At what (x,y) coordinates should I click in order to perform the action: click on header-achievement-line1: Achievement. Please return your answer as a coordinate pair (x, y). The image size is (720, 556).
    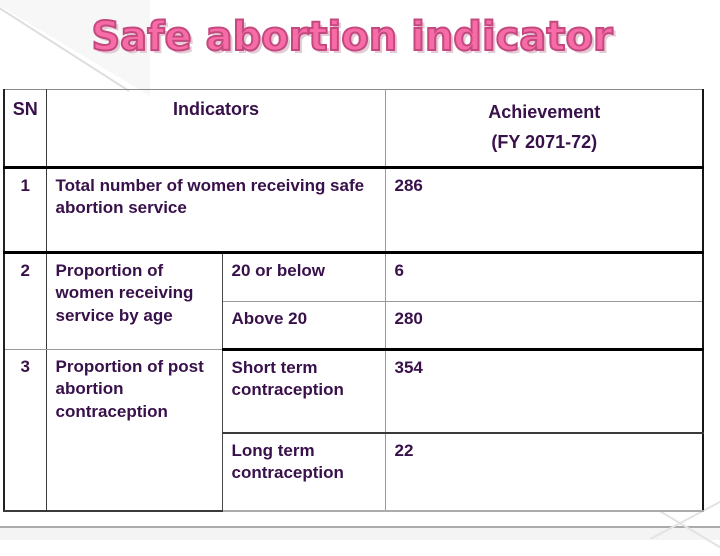
    Looking at the image, I should click on (544, 112).